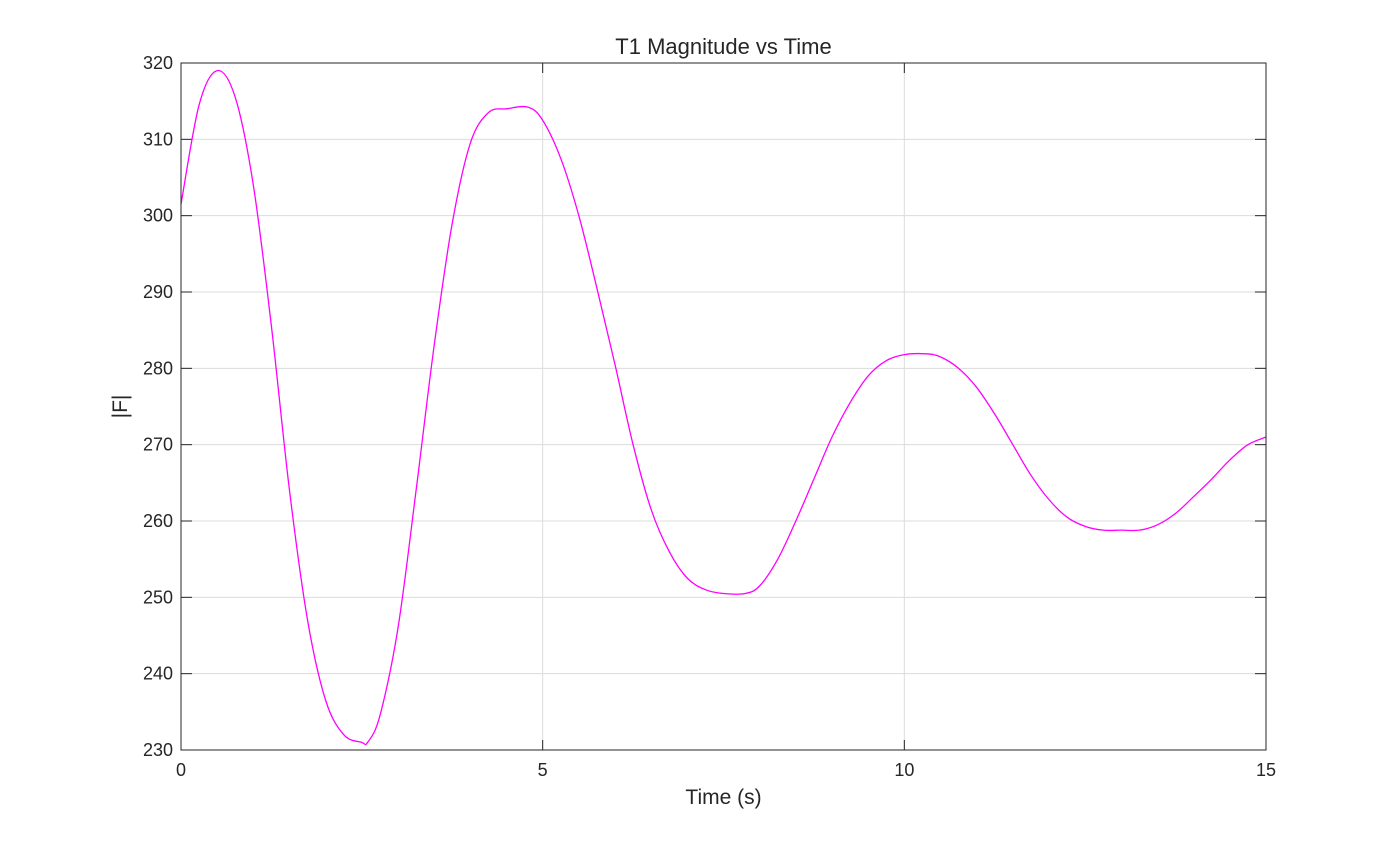 The image size is (1399, 843). Describe the element at coordinates (158, 521) in the screenshot. I see `y-tick-label: 260` at that location.